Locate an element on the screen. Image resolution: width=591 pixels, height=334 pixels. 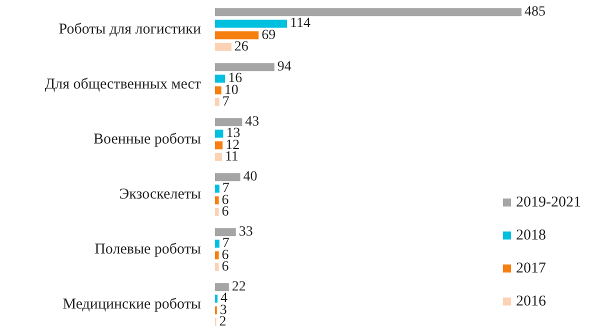
data-label: 94 is located at coordinates (284, 67).